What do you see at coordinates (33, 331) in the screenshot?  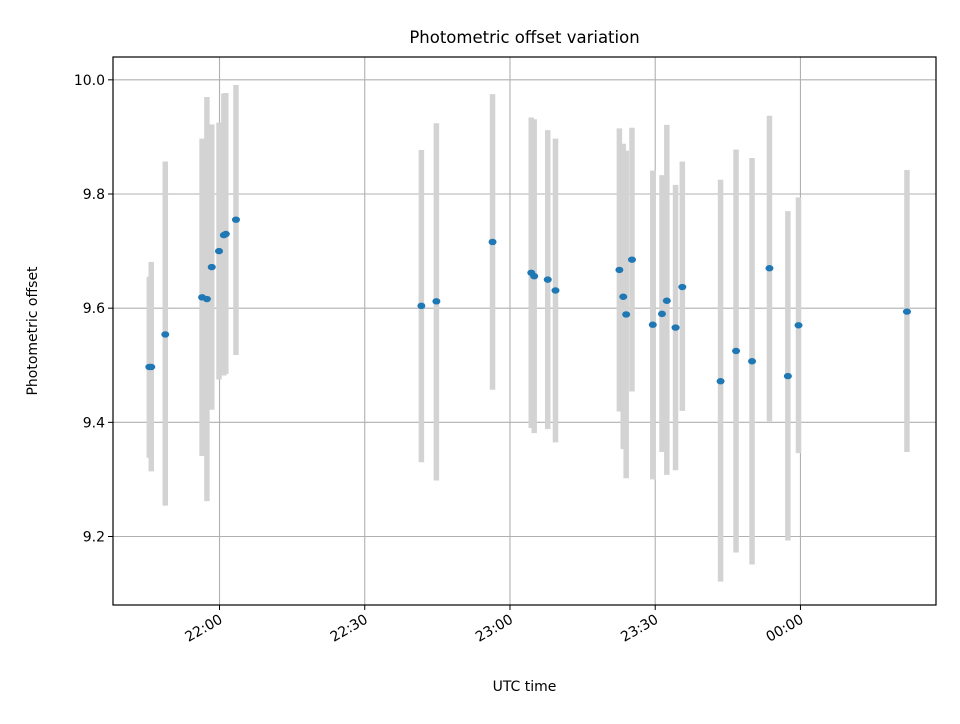 I see `y-axis-label: Photometric offset` at bounding box center [33, 331].